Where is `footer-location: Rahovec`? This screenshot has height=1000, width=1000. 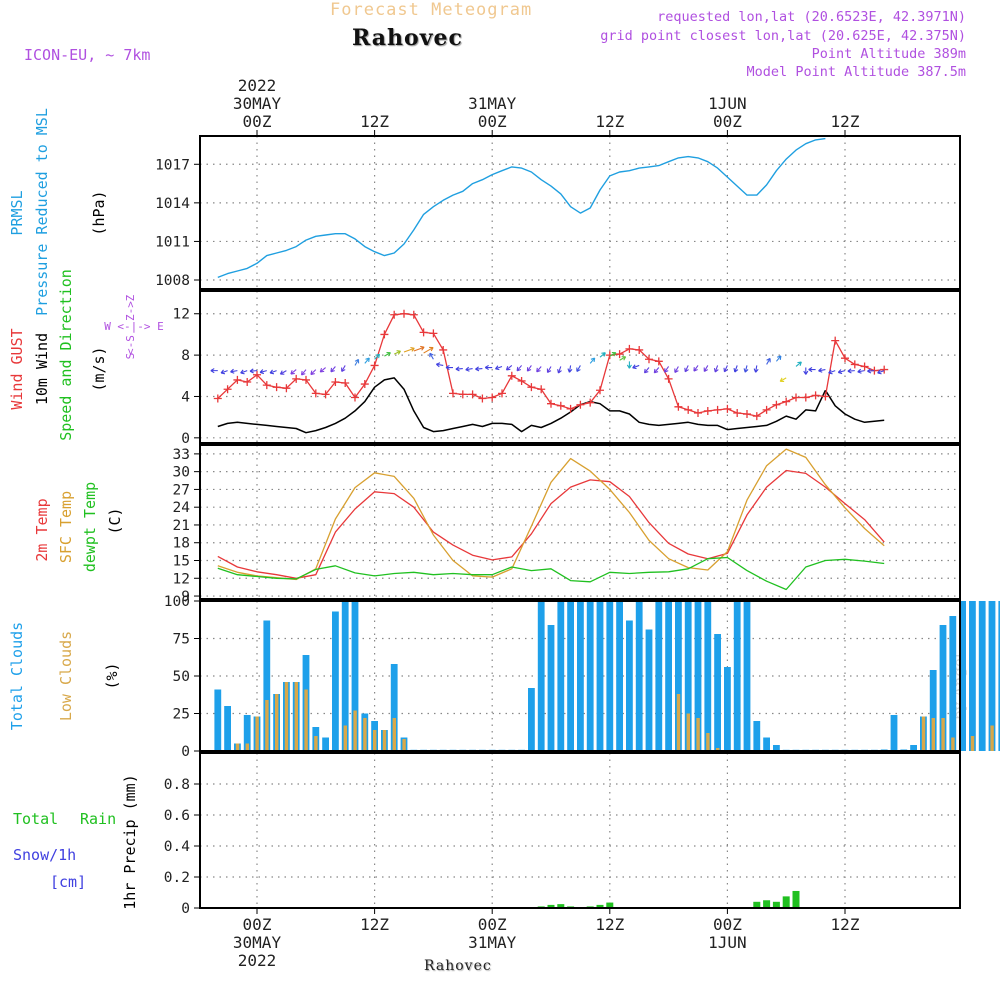
footer-location: Rahovec is located at coordinates (458, 966).